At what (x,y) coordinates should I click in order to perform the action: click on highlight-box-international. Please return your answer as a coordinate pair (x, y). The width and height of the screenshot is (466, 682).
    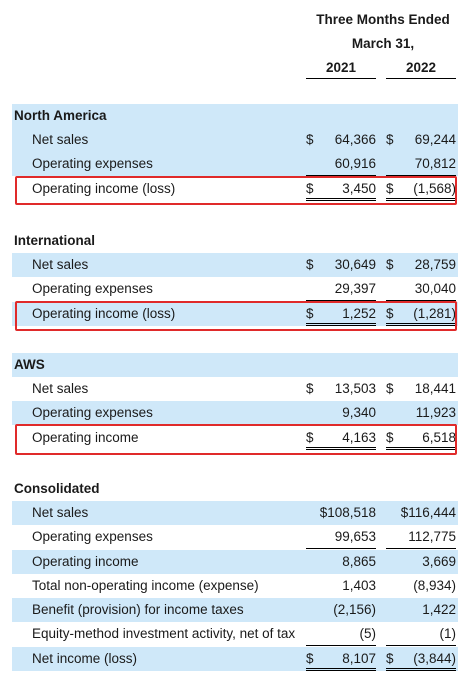
    Looking at the image, I should click on (236, 316).